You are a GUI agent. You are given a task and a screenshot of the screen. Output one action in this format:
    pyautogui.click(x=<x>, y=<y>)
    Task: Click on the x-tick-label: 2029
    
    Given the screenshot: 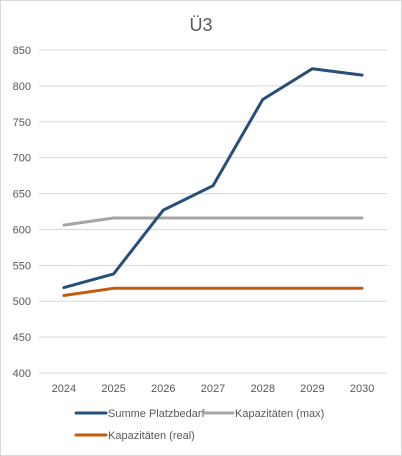 What is the action you would take?
    pyautogui.click(x=312, y=389)
    